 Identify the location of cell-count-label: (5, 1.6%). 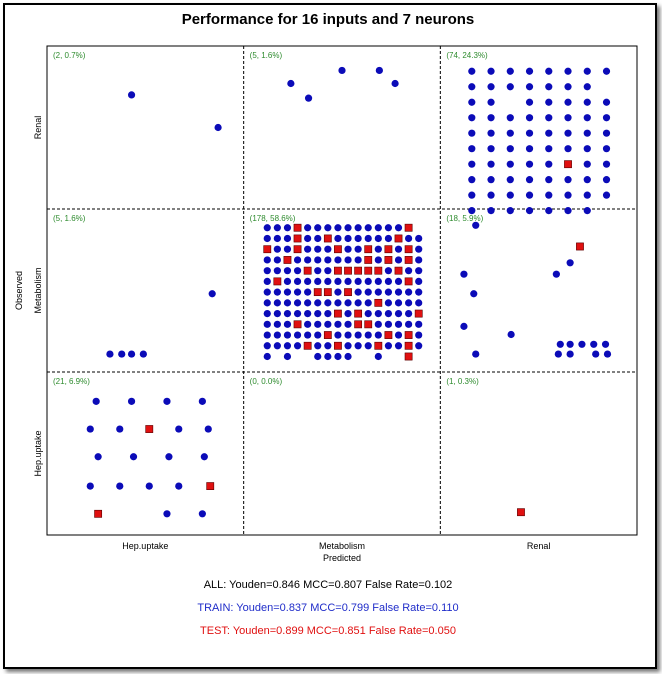
(69, 218).